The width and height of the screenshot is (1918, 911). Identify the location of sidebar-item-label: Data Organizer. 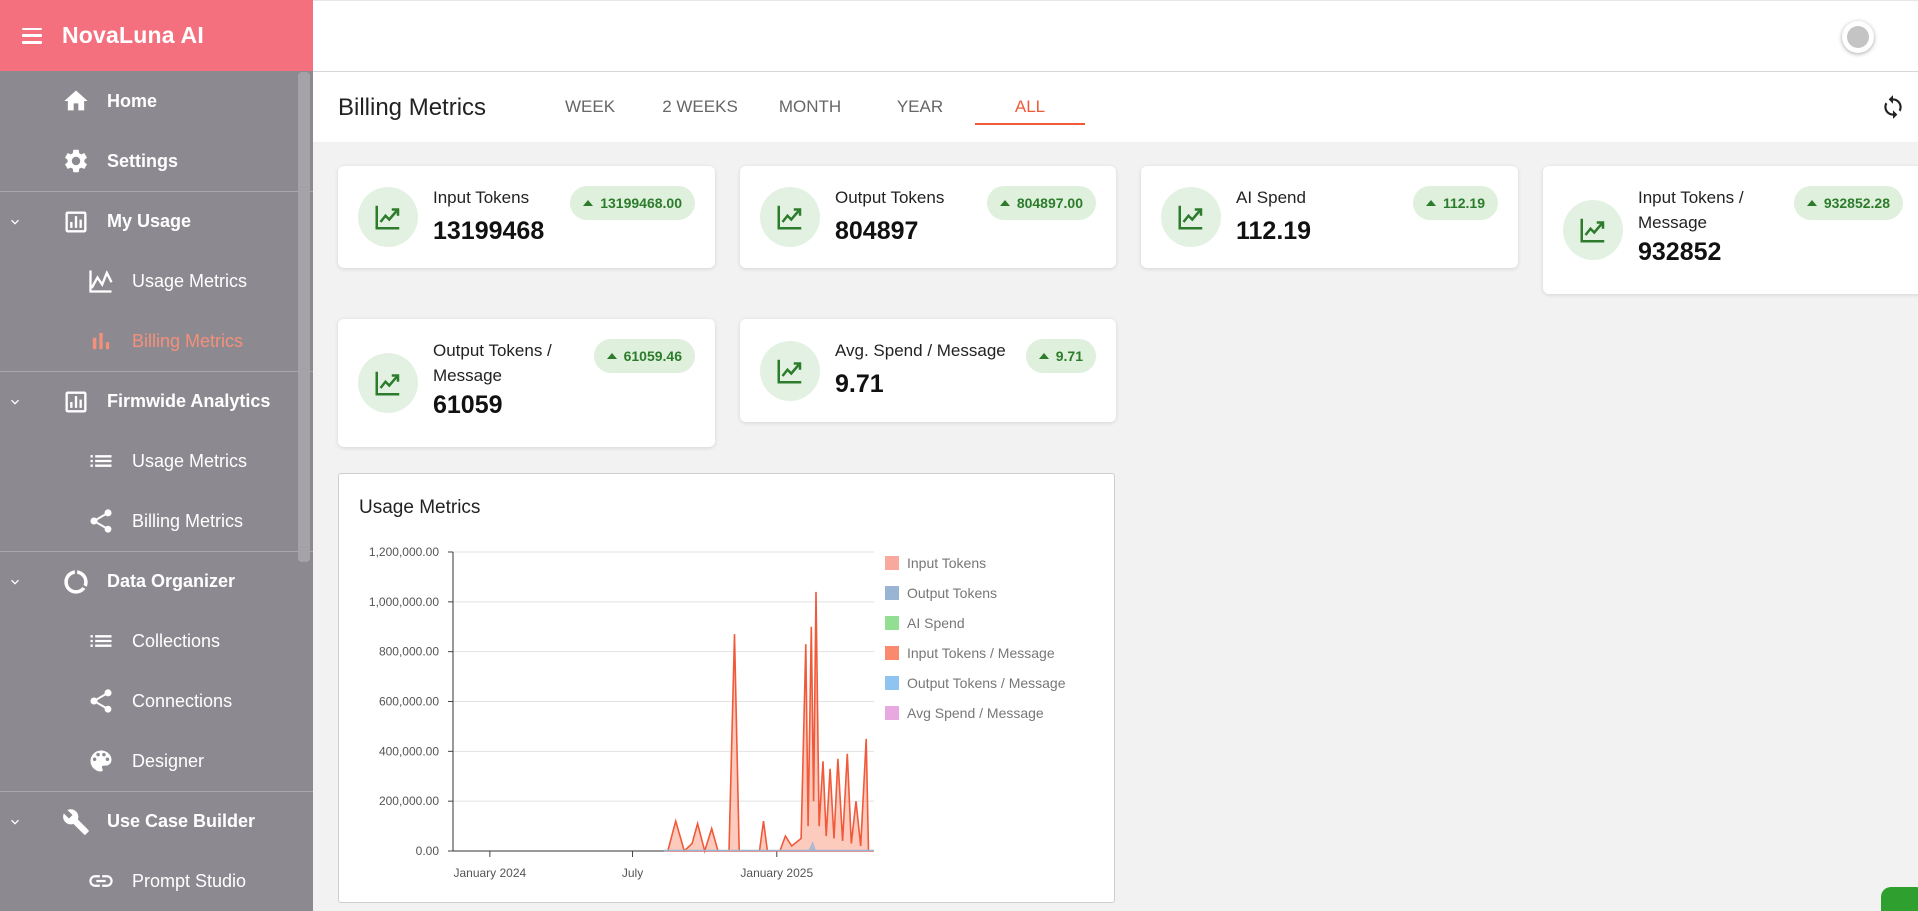
(171, 581).